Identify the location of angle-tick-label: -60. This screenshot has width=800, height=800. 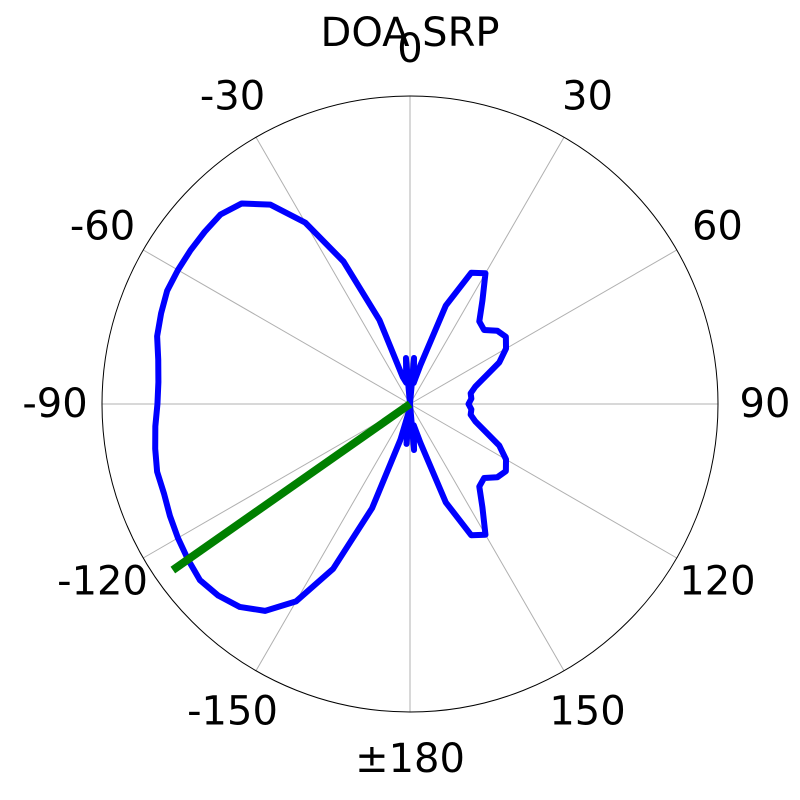
(102, 227).